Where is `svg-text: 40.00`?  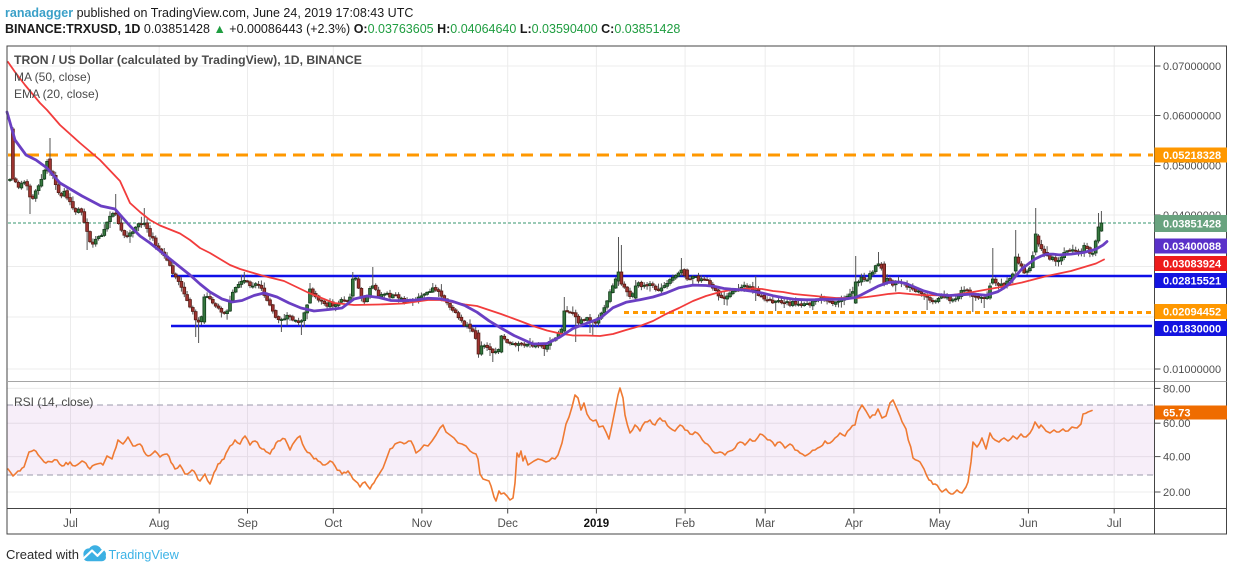 svg-text: 40.00 is located at coordinates (1177, 458).